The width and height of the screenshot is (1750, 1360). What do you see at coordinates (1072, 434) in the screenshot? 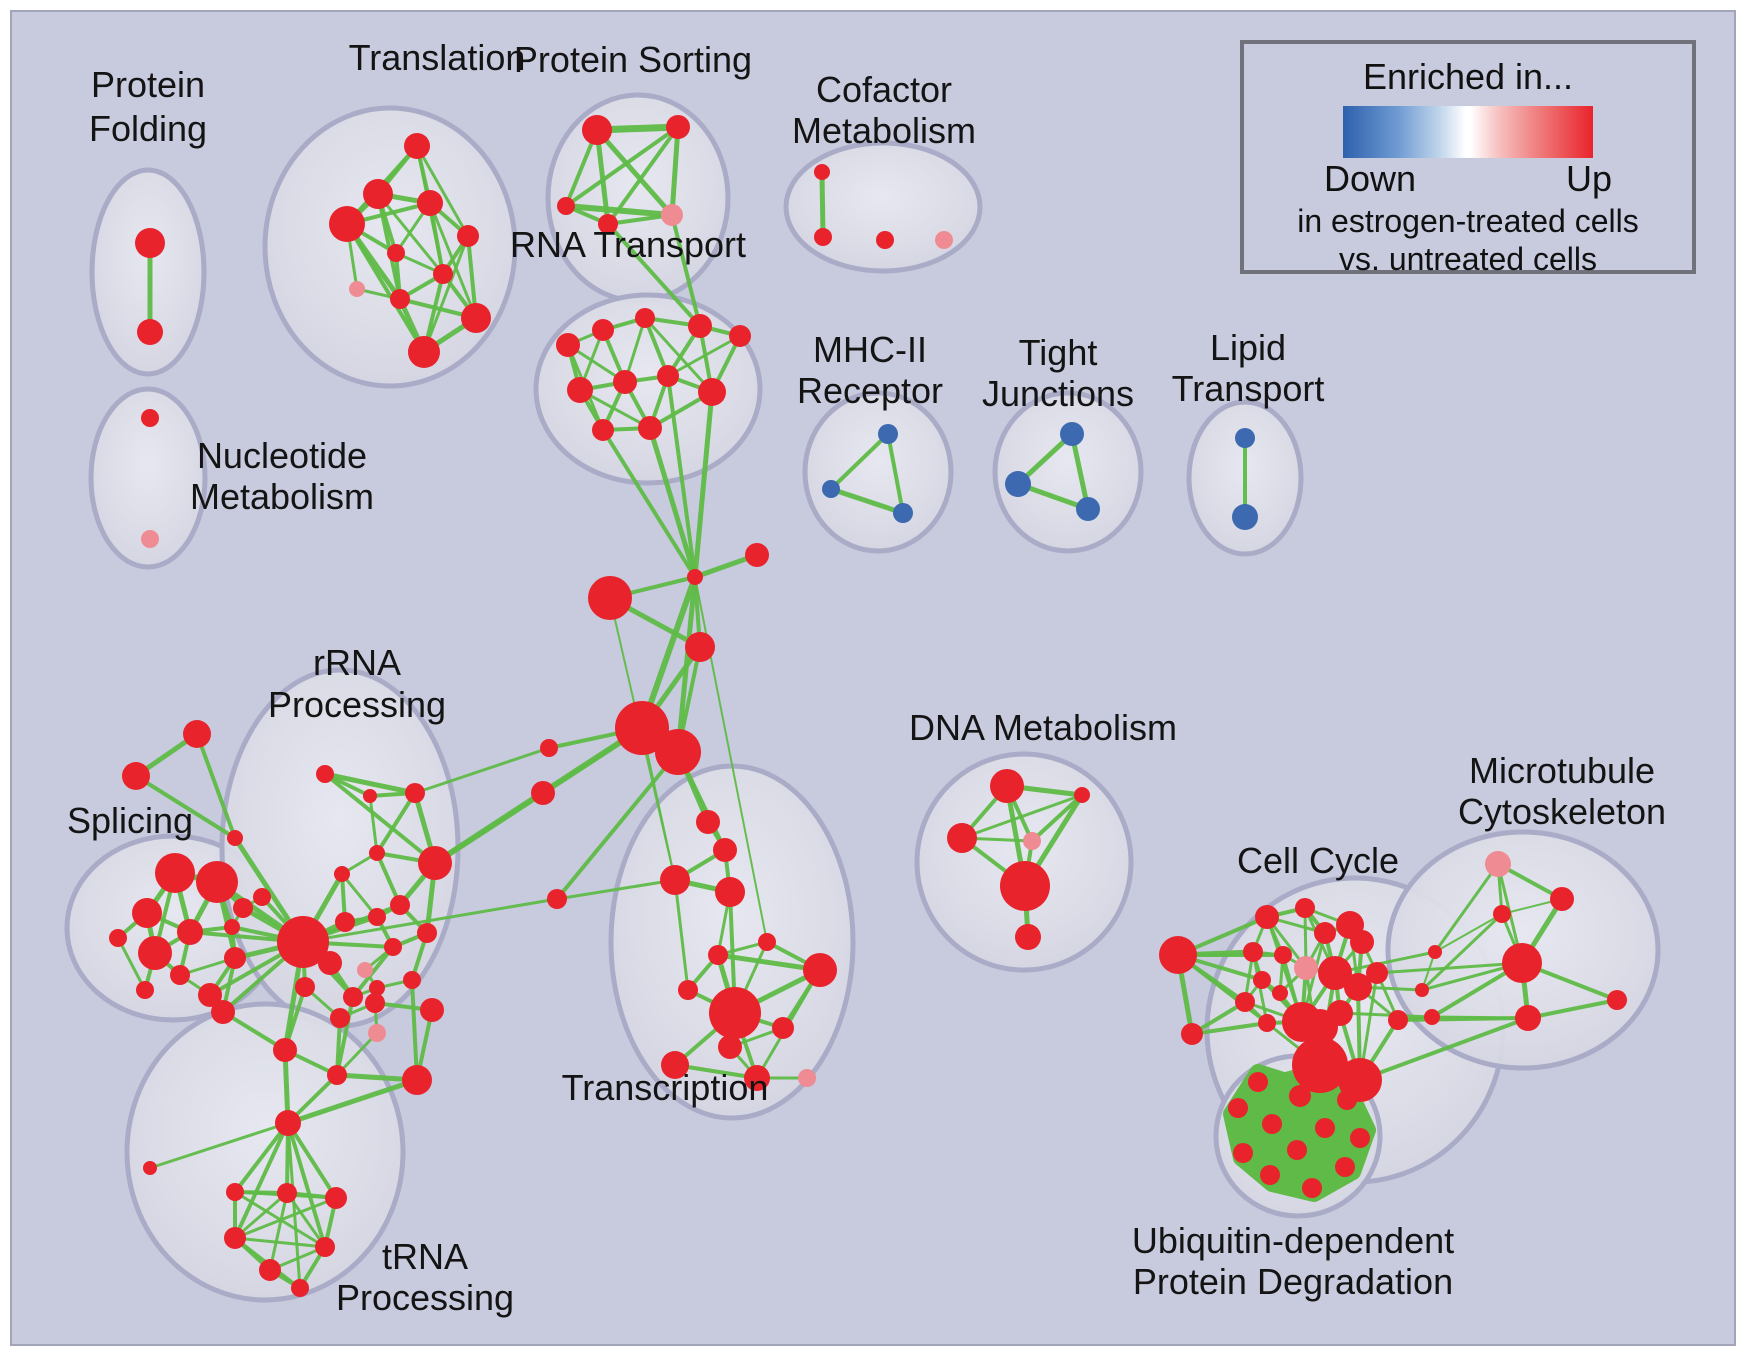
I see `network-node-tj1` at bounding box center [1072, 434].